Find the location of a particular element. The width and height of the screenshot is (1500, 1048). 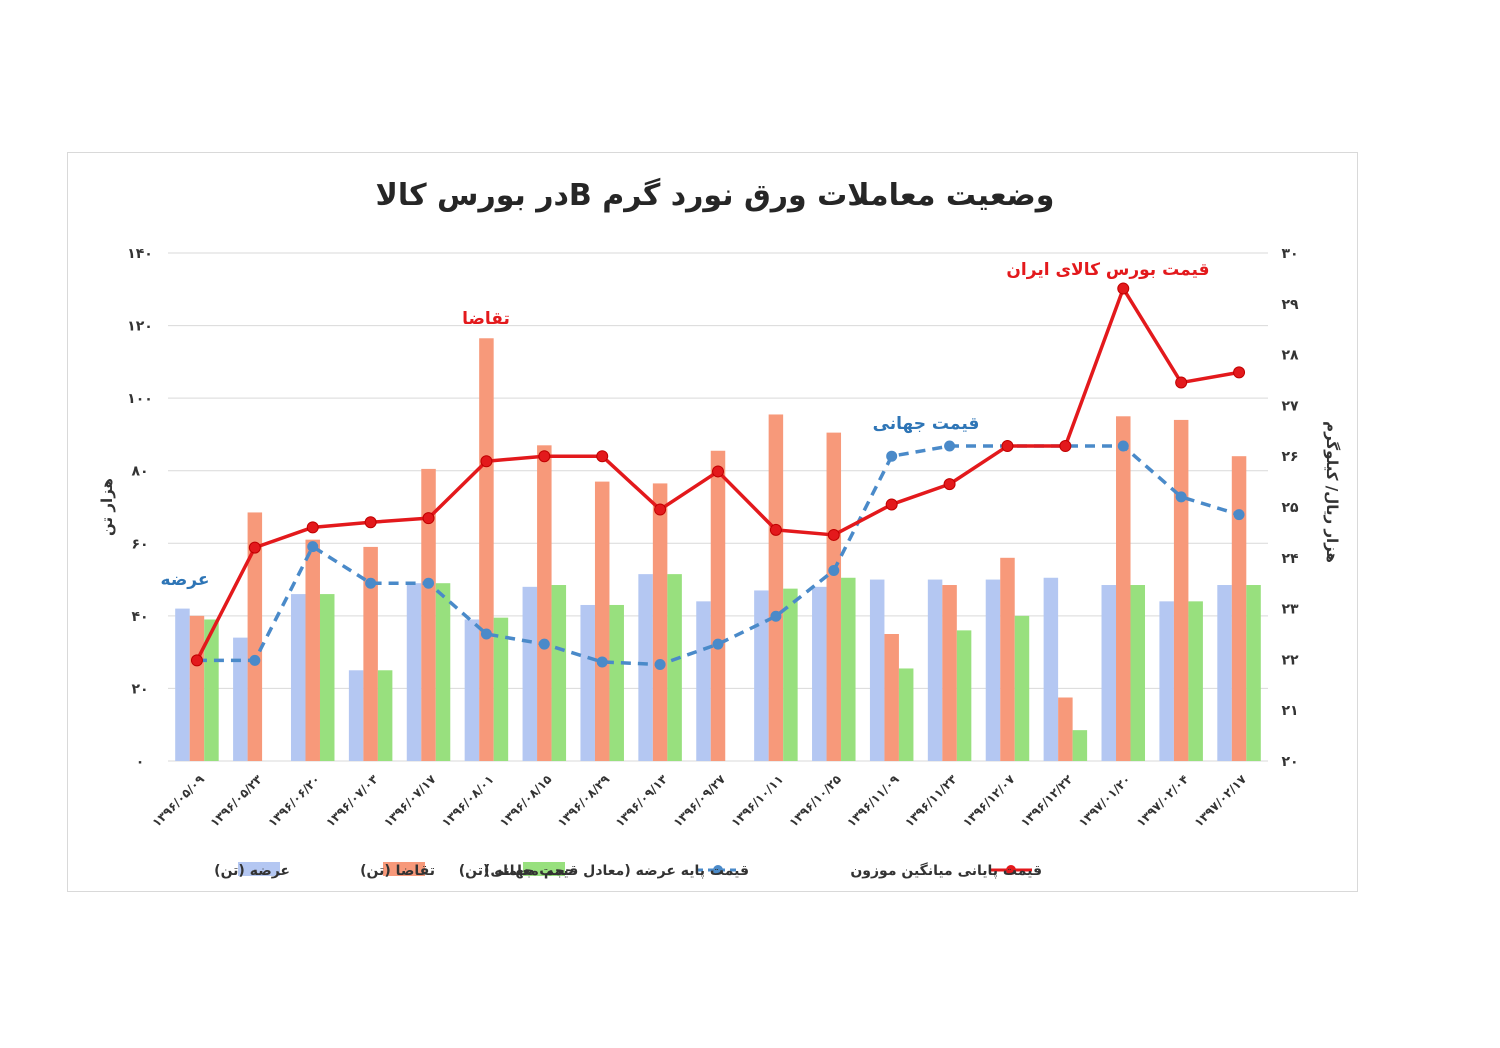

x-tick-label: ۱۳۹۷/۰۲/۱۷ is located at coordinates (1221, 801).